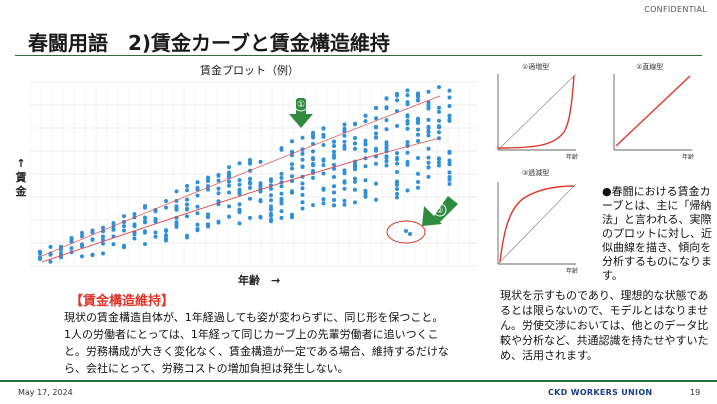  I want to click on title-divider, so click(358, 55).